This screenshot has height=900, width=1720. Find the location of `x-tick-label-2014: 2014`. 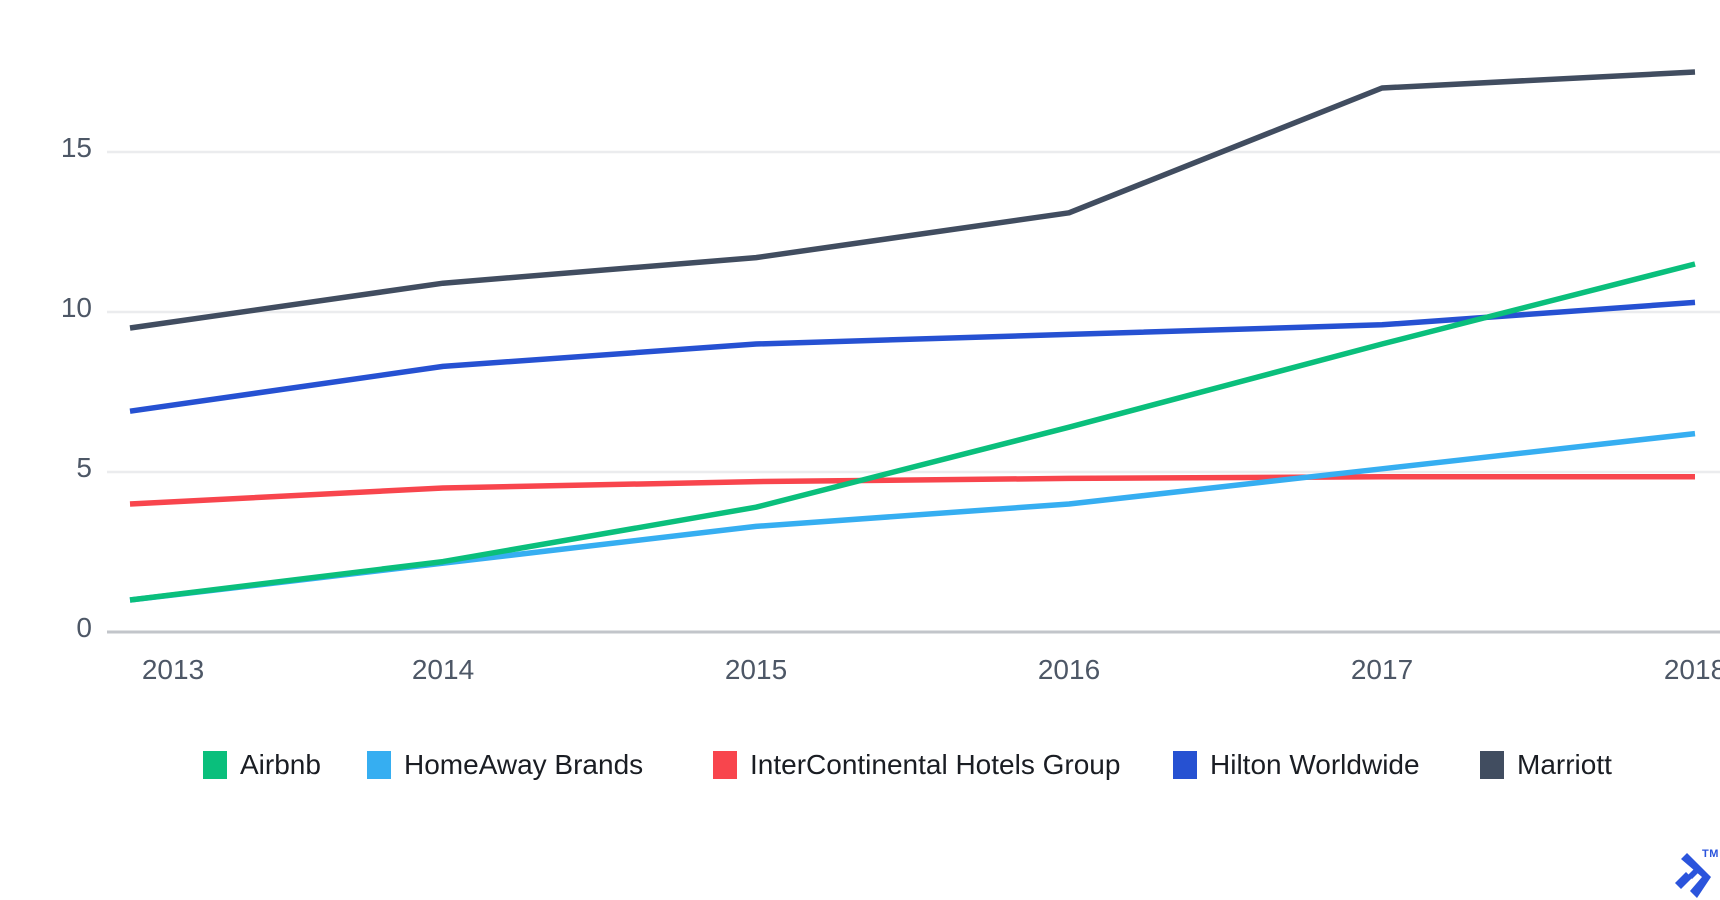

x-tick-label-2014: 2014 is located at coordinates (443, 669).